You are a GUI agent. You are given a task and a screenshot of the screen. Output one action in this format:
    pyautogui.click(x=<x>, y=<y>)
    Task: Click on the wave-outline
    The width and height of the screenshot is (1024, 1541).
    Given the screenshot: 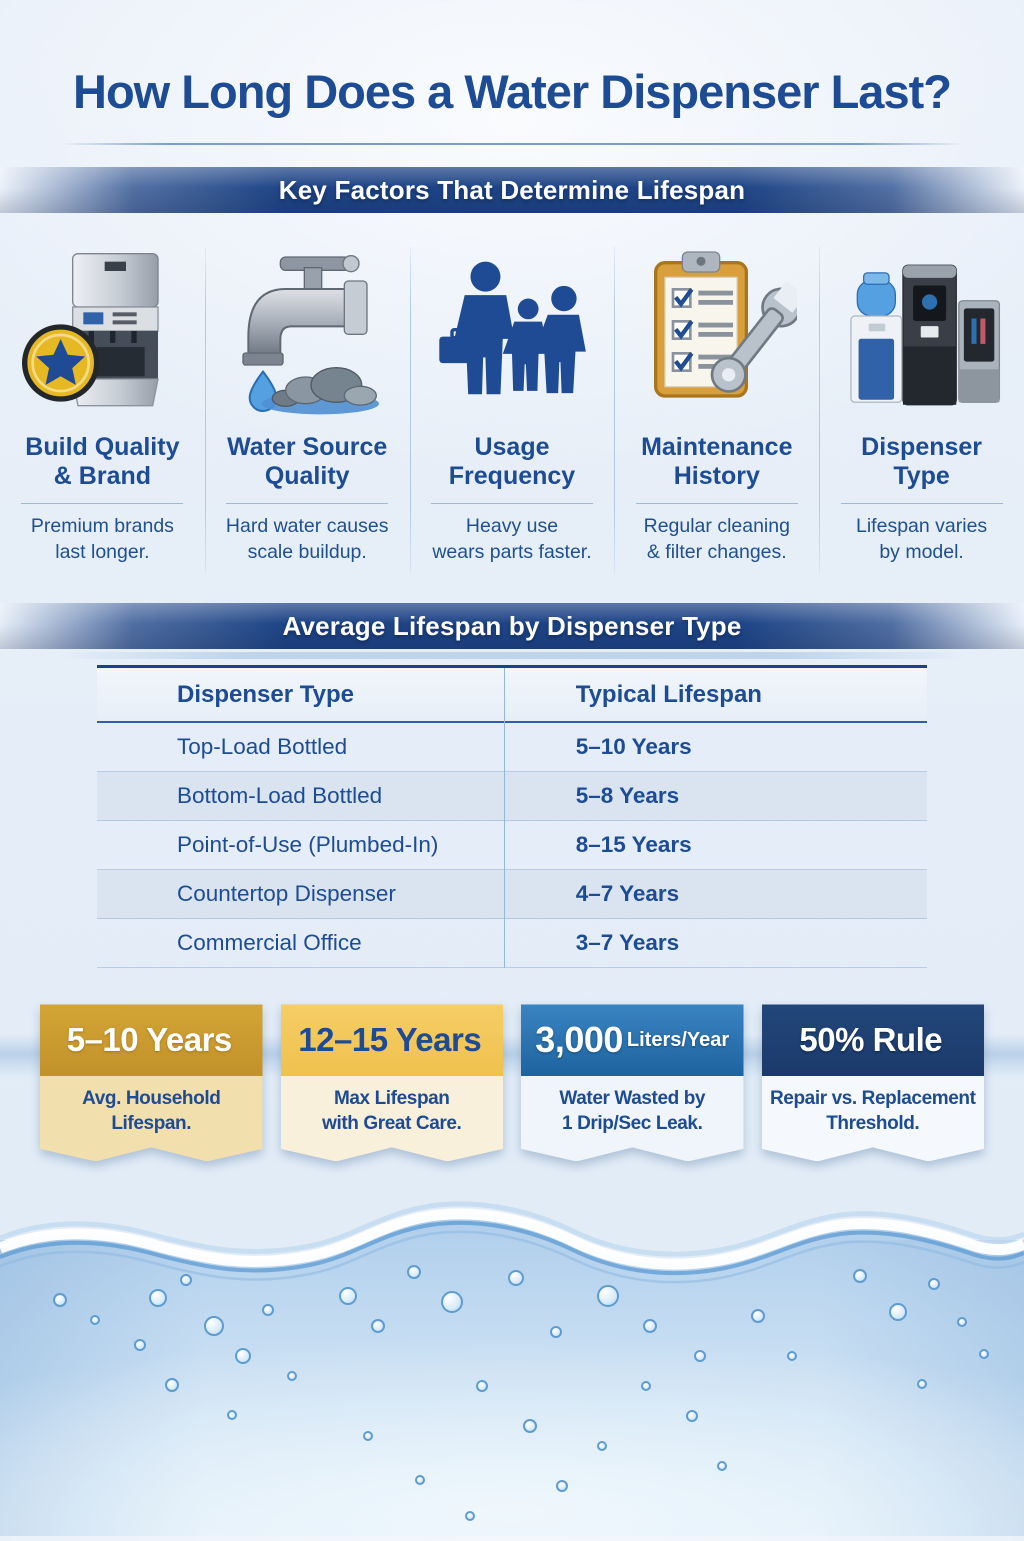 What is the action you would take?
    pyautogui.click(x=512, y=1248)
    